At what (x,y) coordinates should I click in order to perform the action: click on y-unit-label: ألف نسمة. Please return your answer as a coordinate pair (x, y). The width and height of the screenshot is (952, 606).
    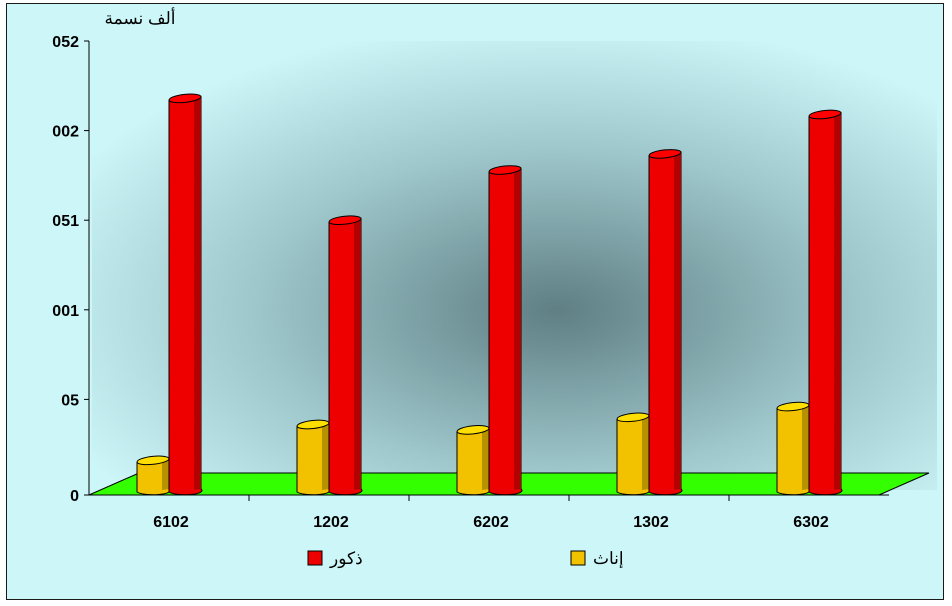
    Looking at the image, I should click on (139, 17).